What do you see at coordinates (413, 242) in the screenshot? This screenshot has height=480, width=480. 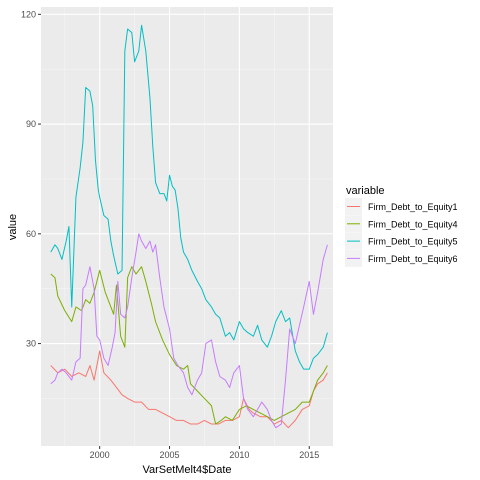 I see `legend-label: Firm_Debt_to_Equity5` at bounding box center [413, 242].